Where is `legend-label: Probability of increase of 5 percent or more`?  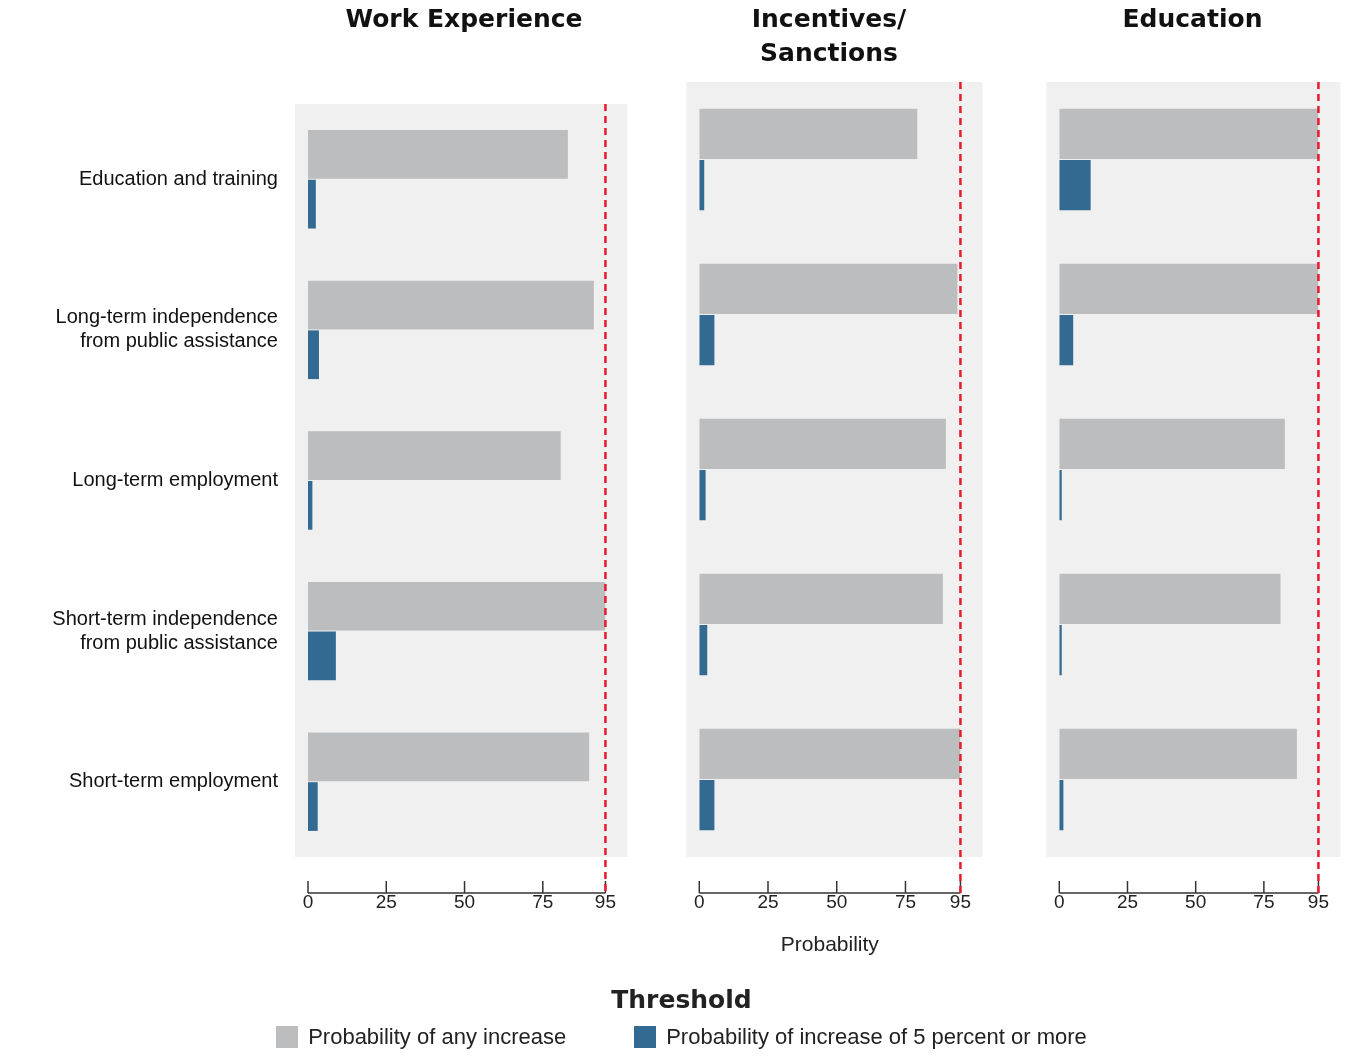 legend-label: Probability of increase of 5 percent or more is located at coordinates (876, 1037).